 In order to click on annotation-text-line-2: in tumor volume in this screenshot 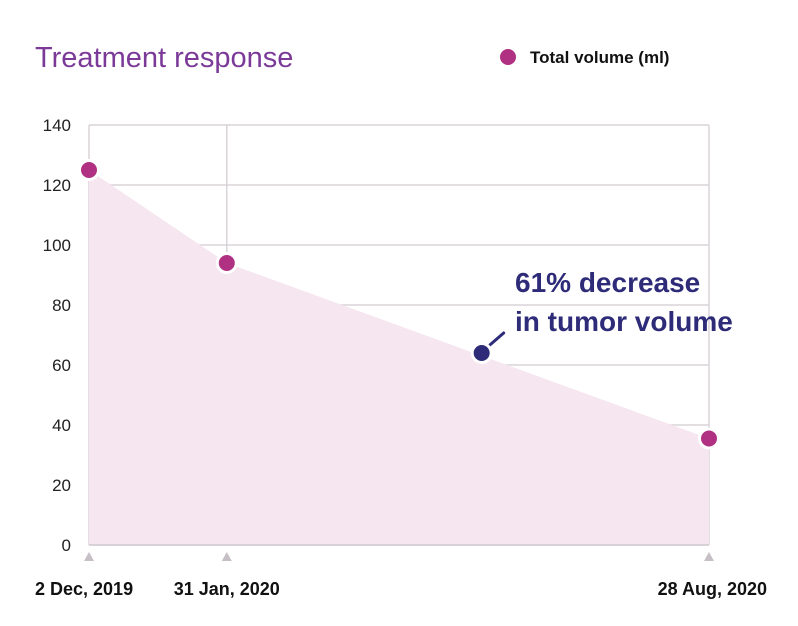, I will do `click(624, 321)`.